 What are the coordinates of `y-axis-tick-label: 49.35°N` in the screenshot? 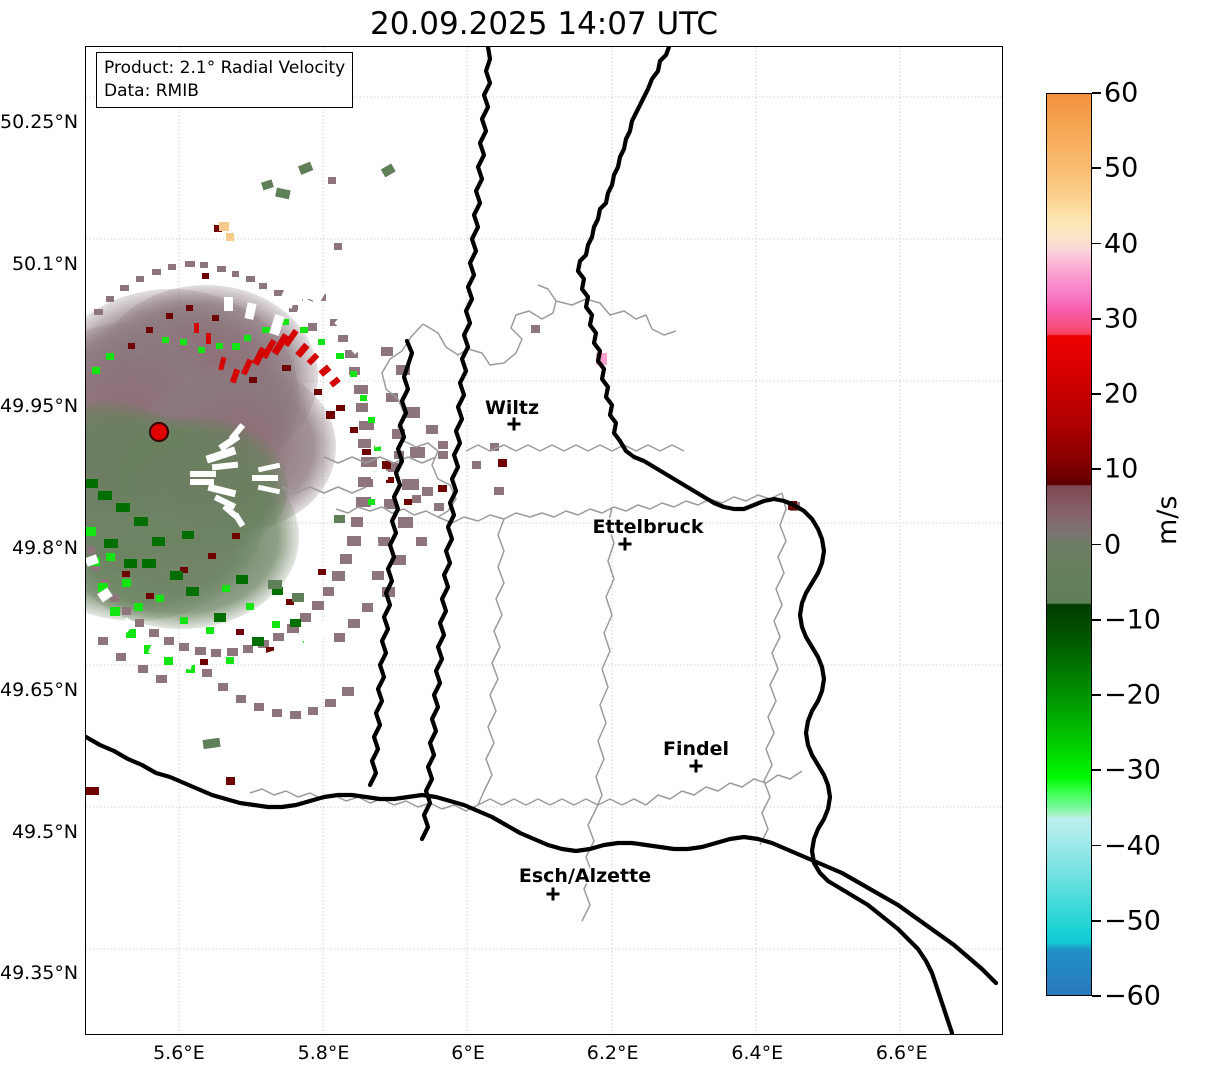 It's located at (39, 973).